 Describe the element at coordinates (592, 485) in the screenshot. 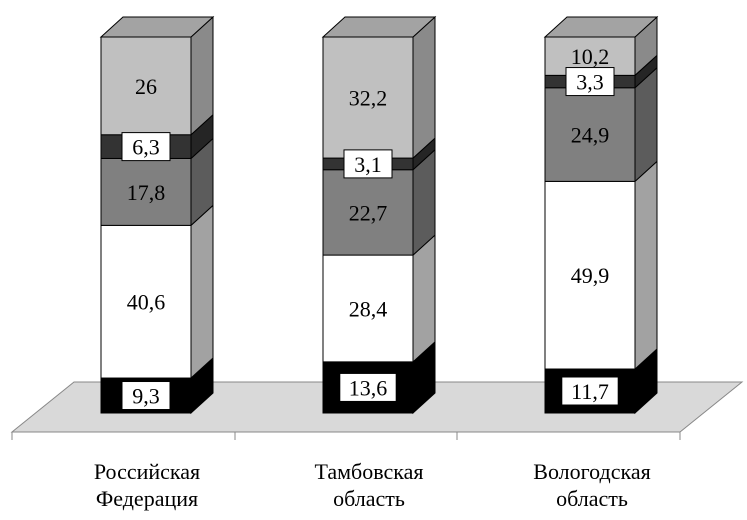

I see `category-label-2: Вологодская область` at that location.